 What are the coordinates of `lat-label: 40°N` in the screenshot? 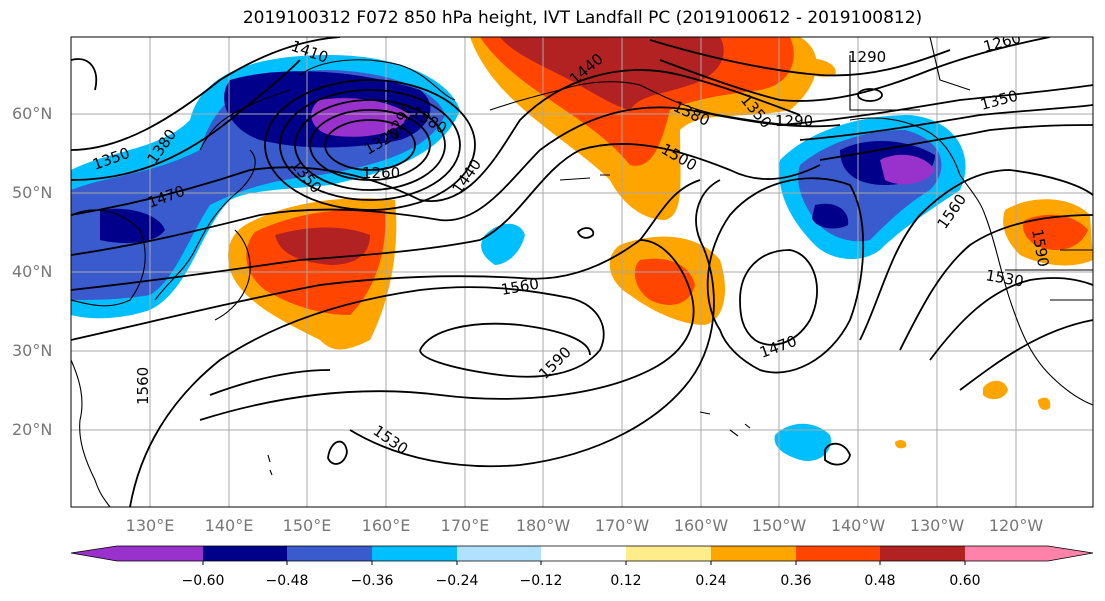 It's located at (32, 271).